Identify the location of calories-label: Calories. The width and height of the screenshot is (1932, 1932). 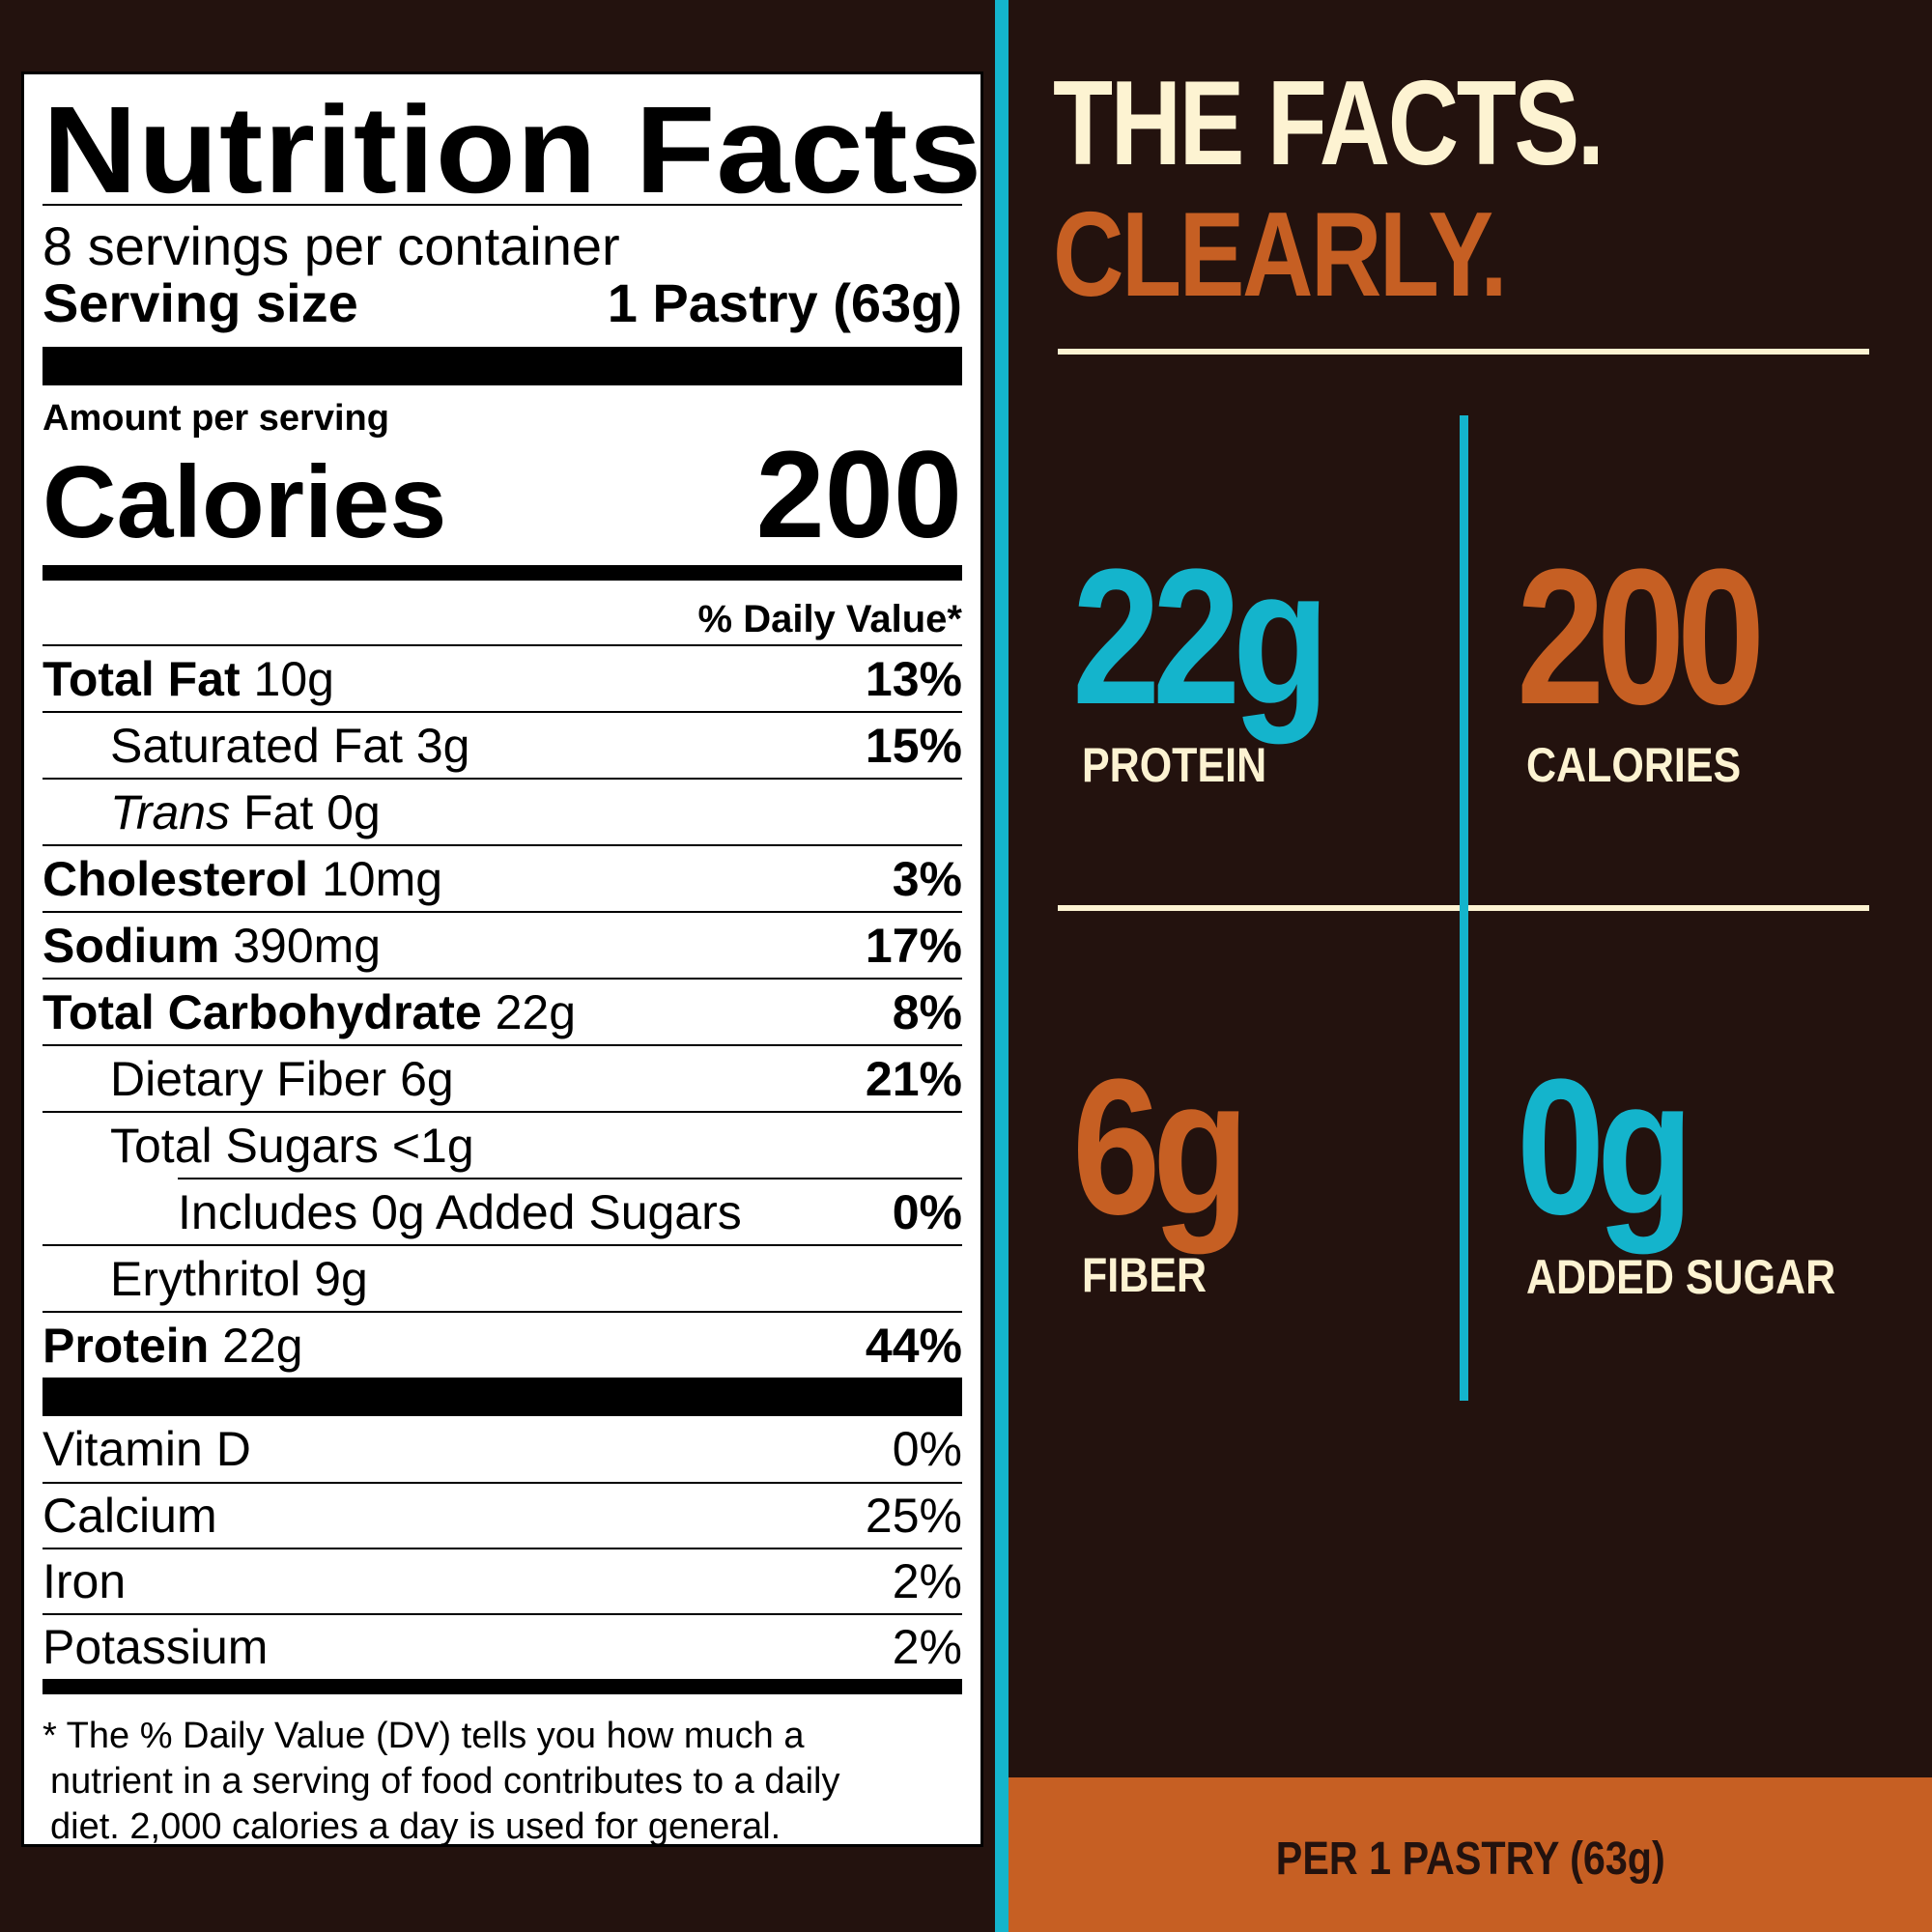
(245, 502).